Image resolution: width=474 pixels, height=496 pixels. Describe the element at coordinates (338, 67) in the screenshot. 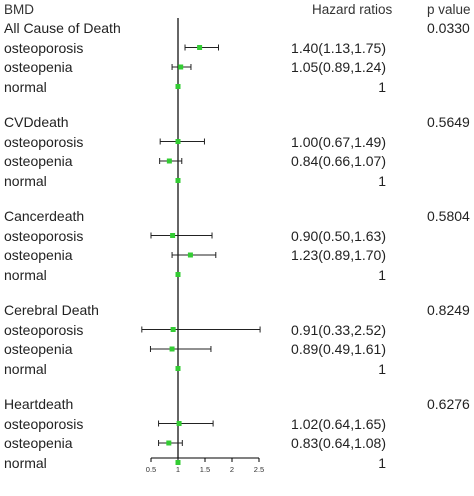

I see `hazard-ratio-text: 1.05(0.89,1.24)` at that location.